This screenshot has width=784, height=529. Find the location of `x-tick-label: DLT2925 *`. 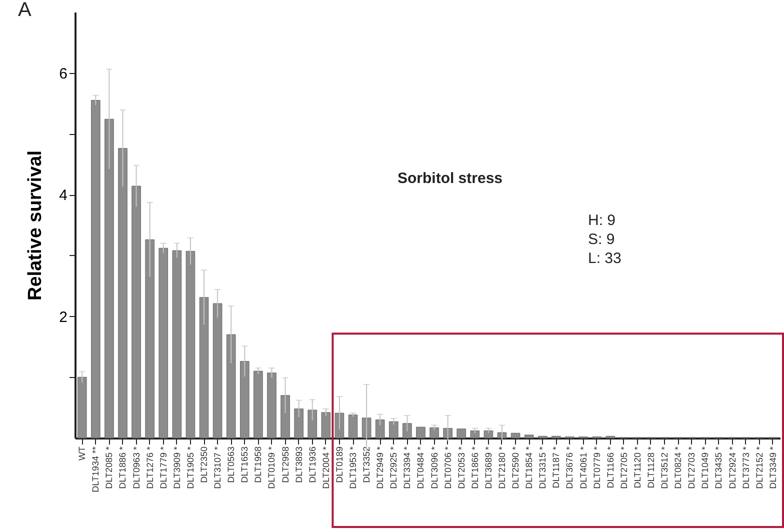

x-tick-label: DLT2925 * is located at coordinates (393, 467).